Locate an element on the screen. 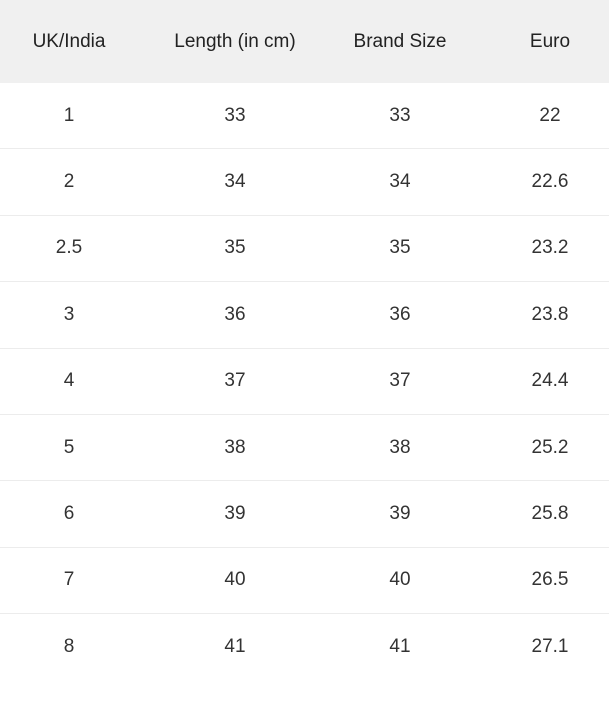 The height and width of the screenshot is (709, 609). cell-brand-size: 37 is located at coordinates (400, 381).